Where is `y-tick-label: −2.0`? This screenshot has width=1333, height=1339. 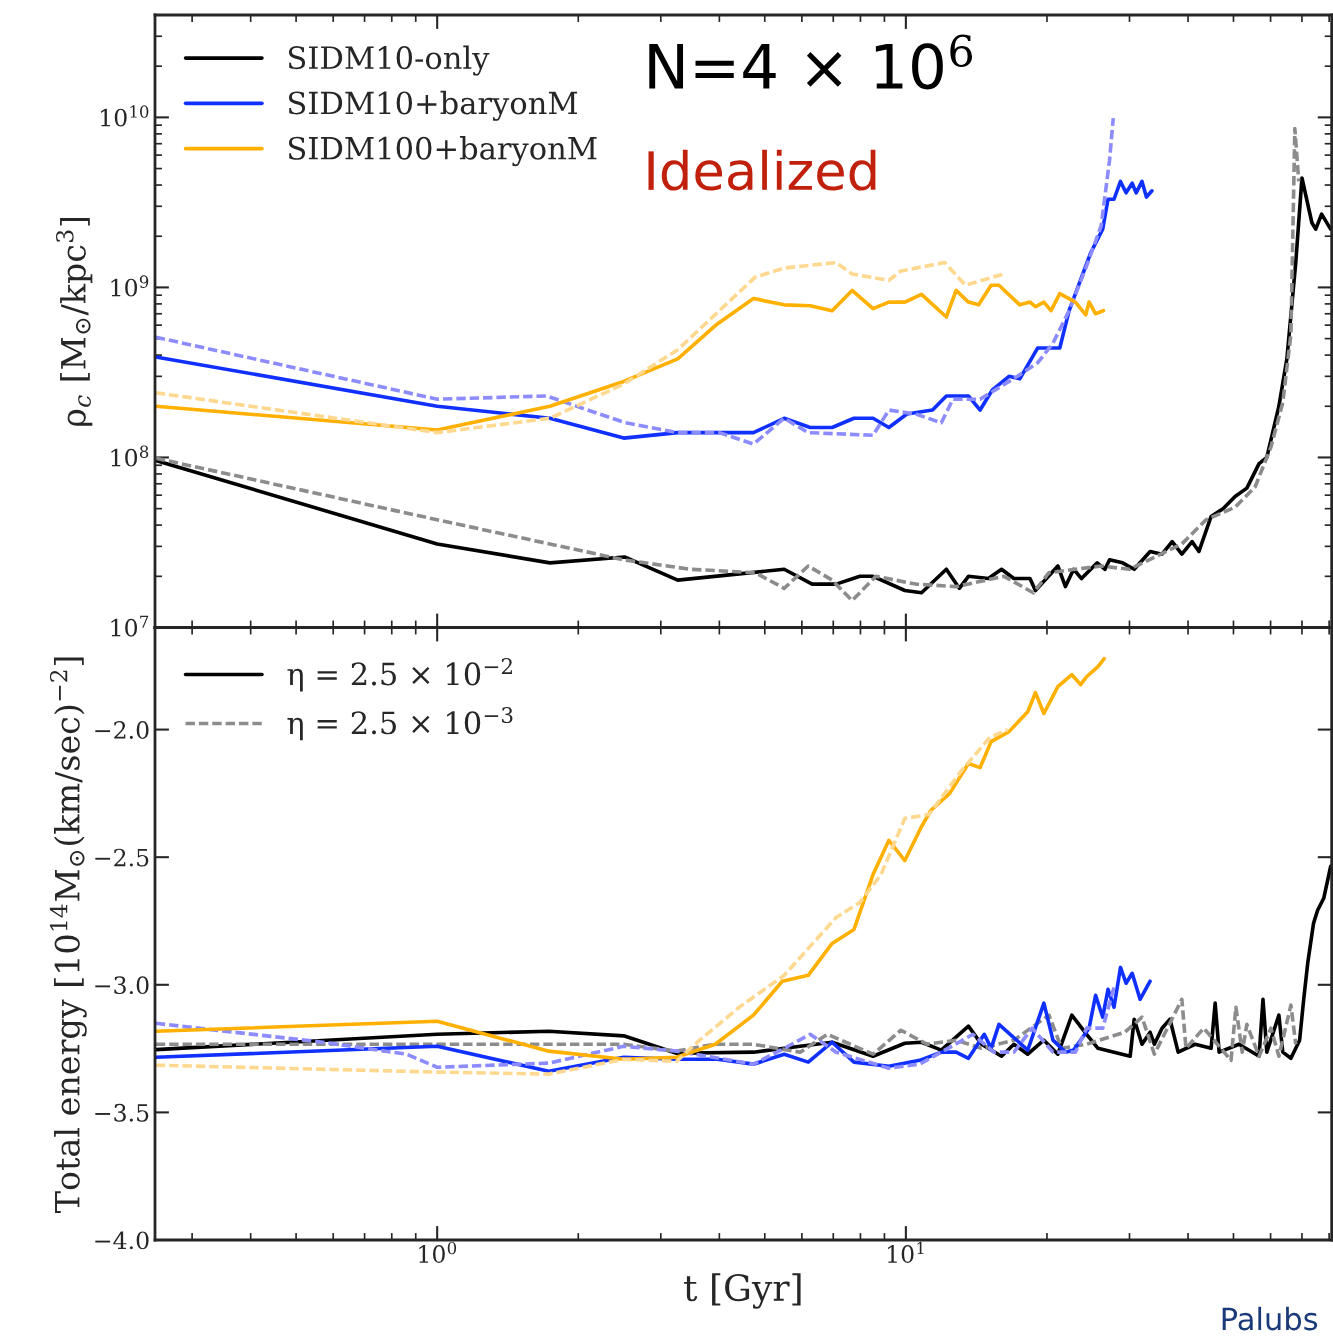 y-tick-label: −2.0 is located at coordinates (122, 730).